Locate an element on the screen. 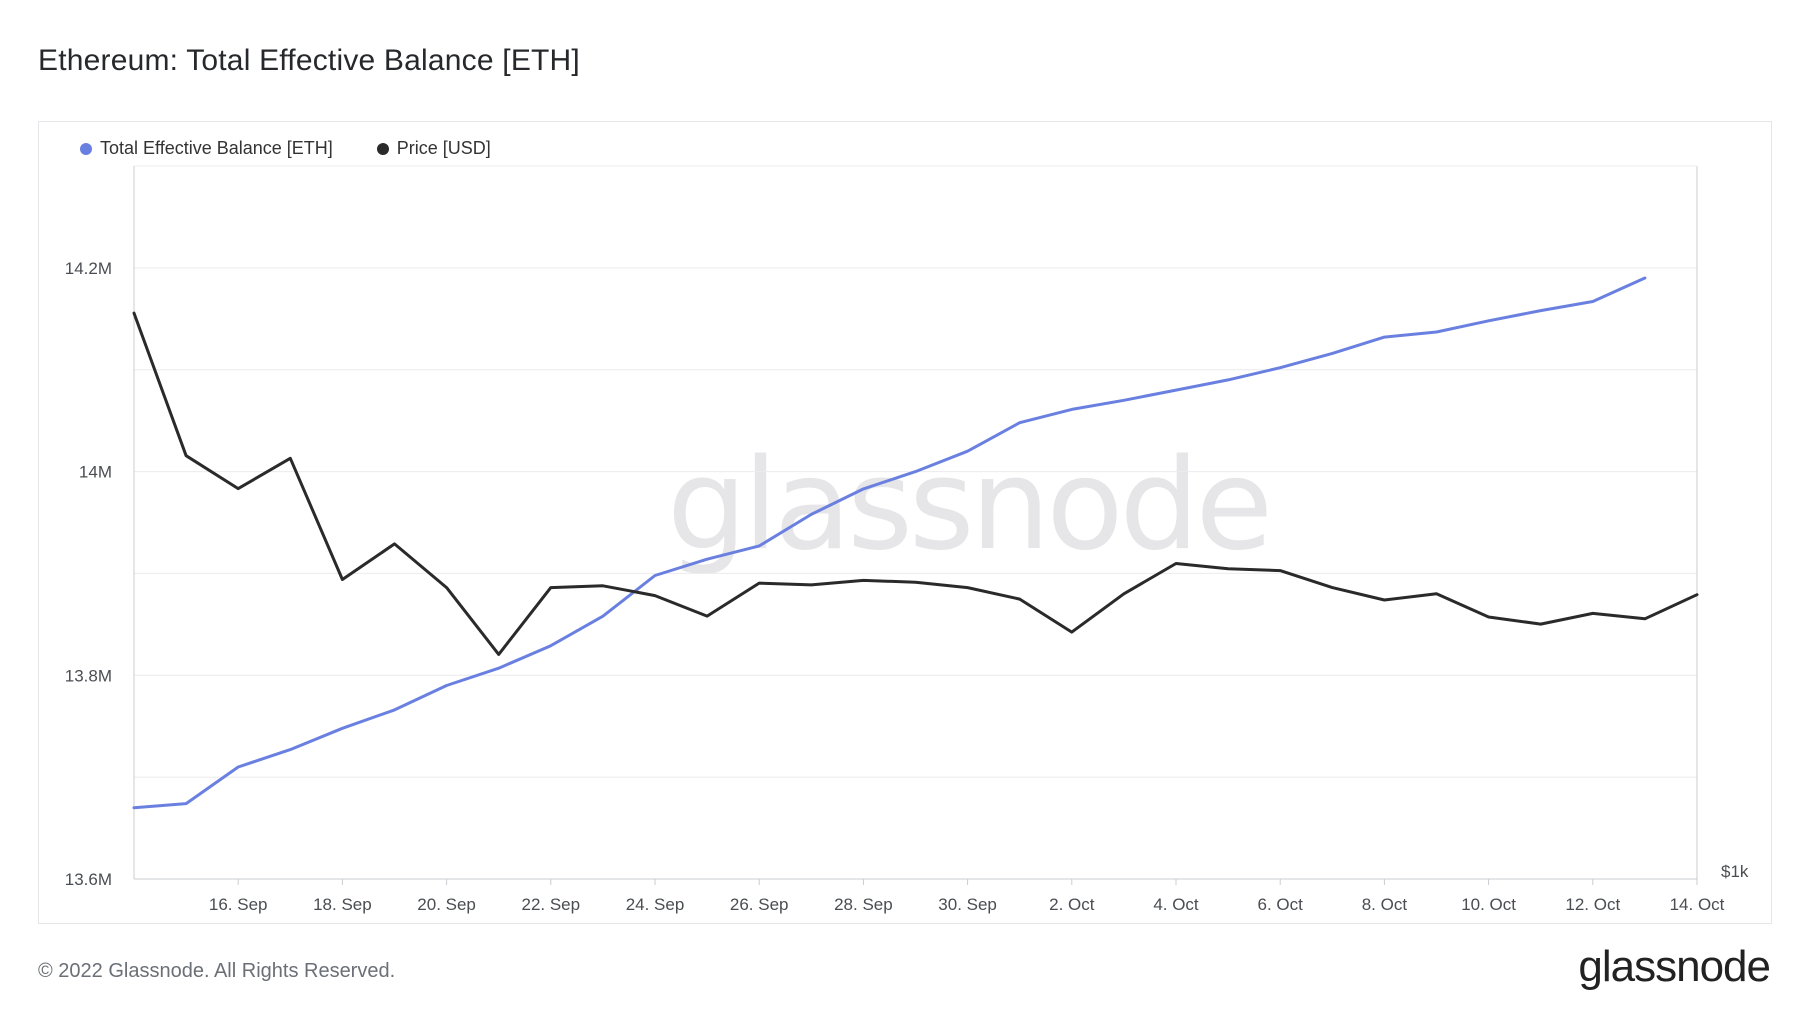  x-tick-label: 12. Oct is located at coordinates (1592, 904).